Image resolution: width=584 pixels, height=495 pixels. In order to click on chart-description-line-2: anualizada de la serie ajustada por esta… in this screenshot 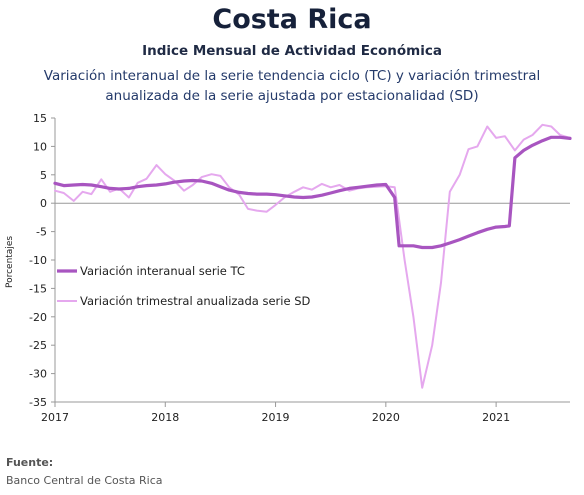, I will do `click(292, 96)`.